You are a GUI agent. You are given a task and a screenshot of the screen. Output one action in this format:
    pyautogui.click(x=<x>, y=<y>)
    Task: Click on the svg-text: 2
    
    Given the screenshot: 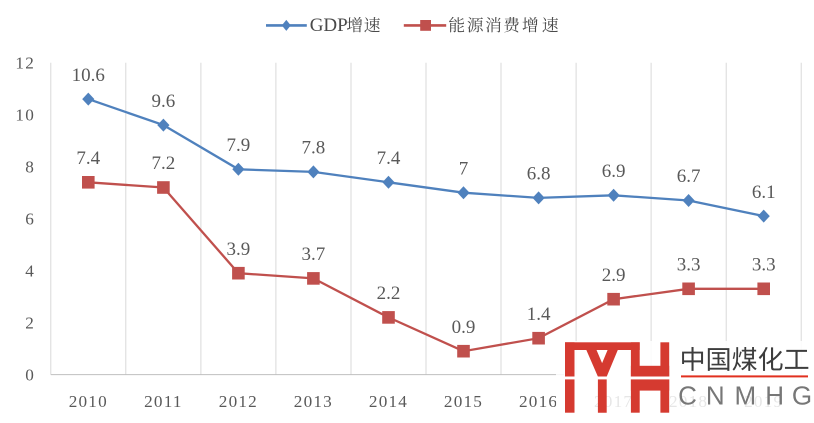 What is the action you would take?
    pyautogui.click(x=30, y=322)
    